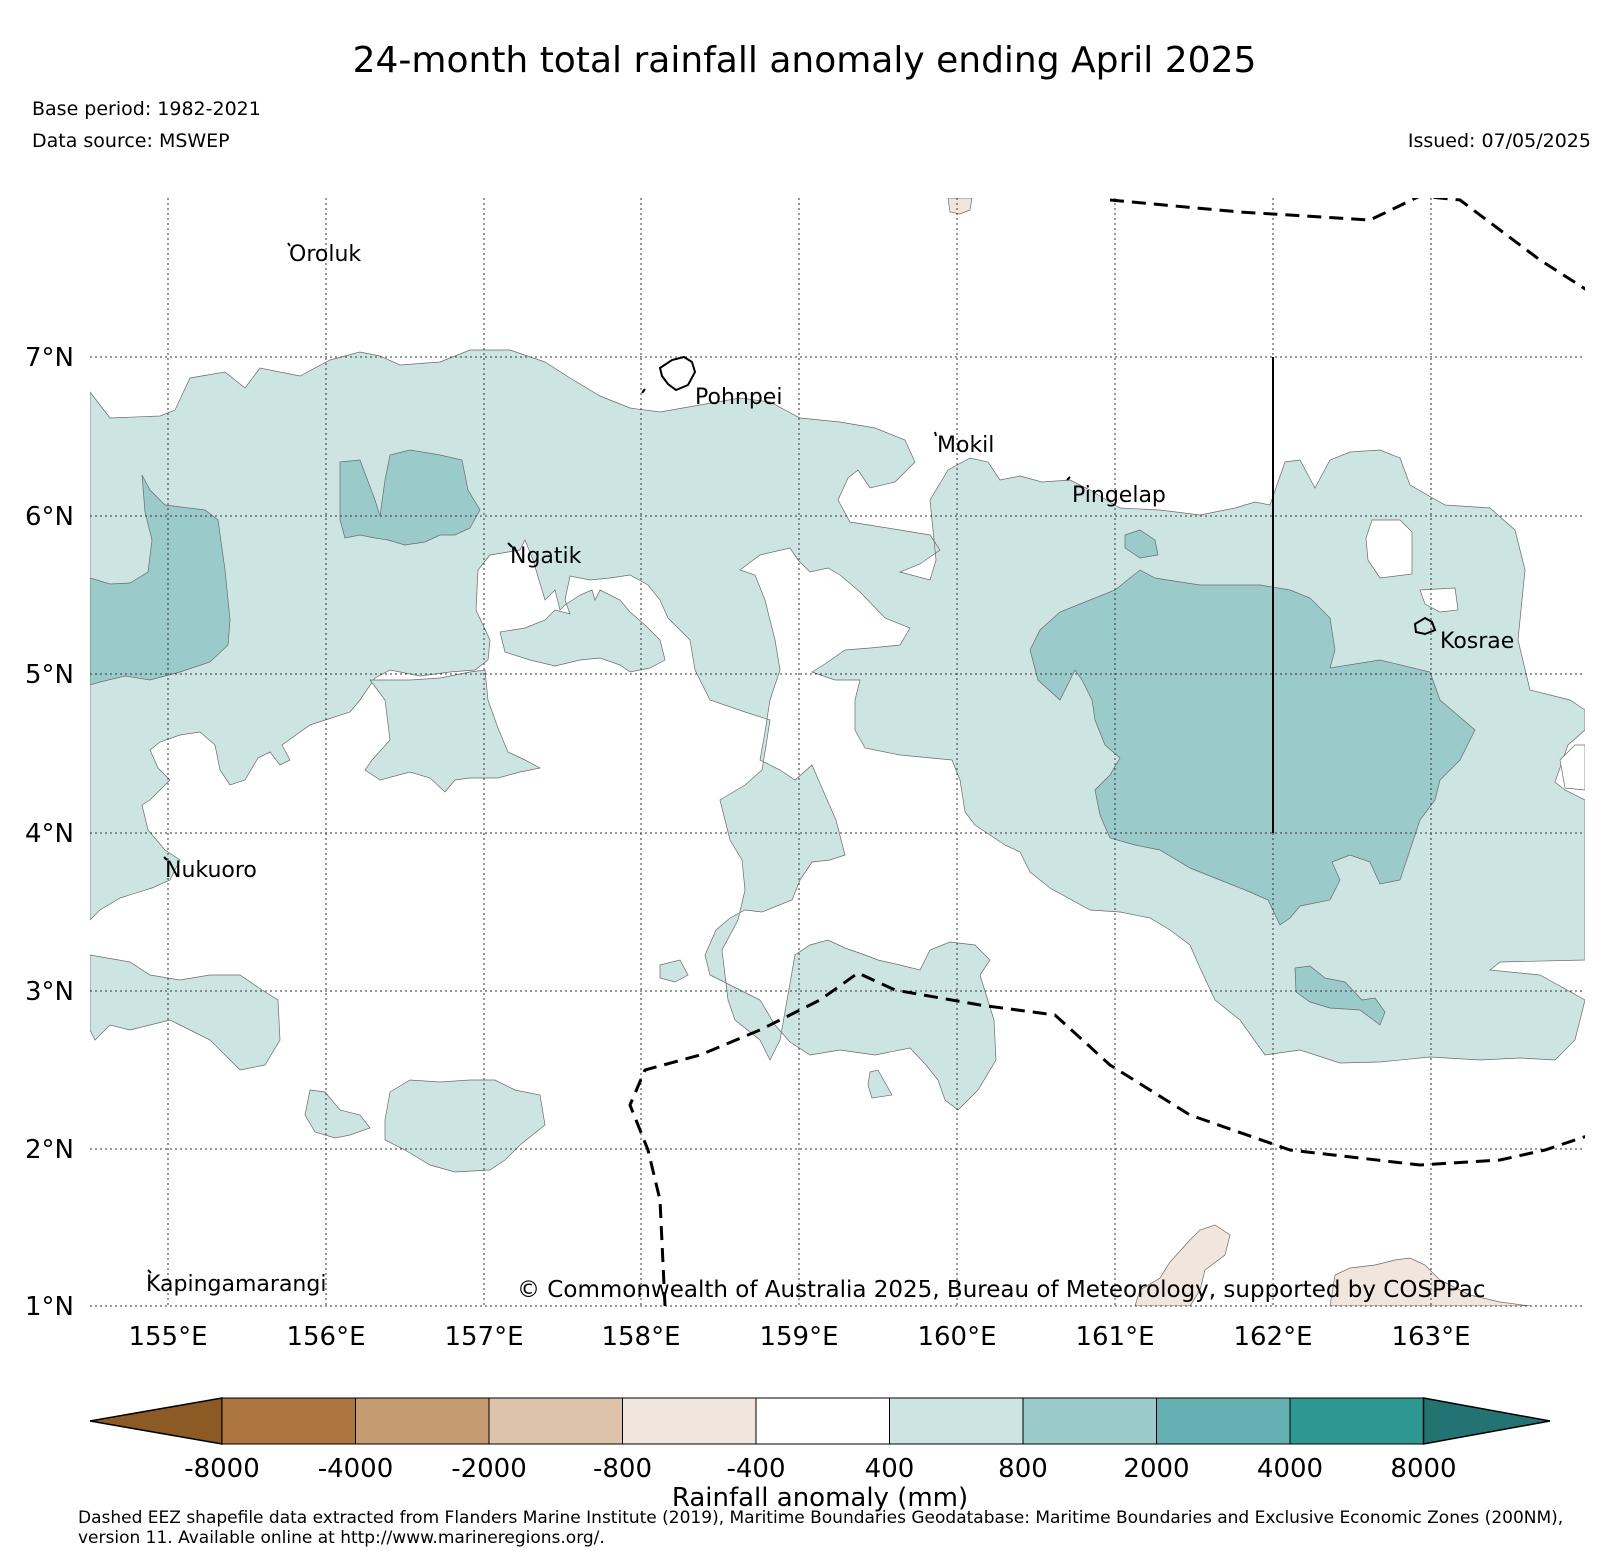  Describe the element at coordinates (1290, 1469) in the screenshot. I see `colorbar-tick-label: 4000` at that location.